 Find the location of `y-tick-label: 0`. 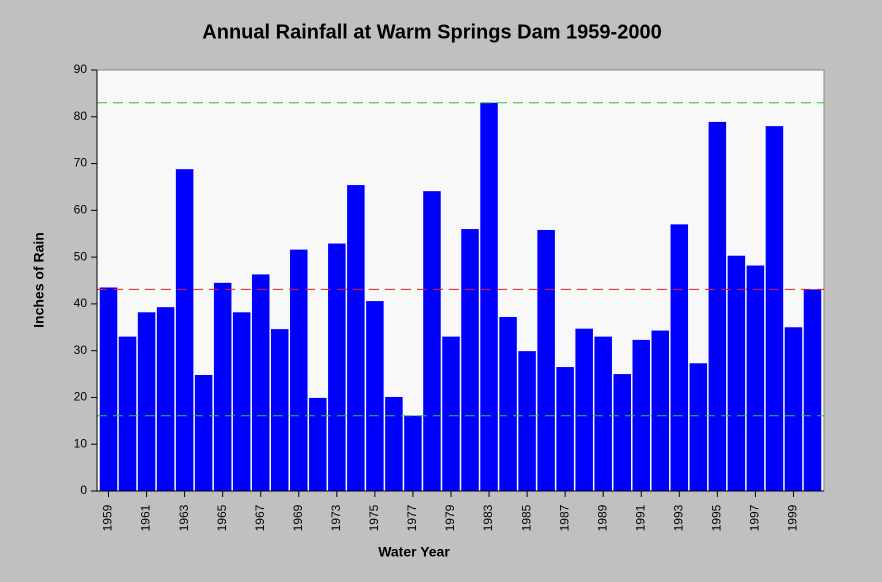

y-tick-label: 0 is located at coordinates (83, 490).